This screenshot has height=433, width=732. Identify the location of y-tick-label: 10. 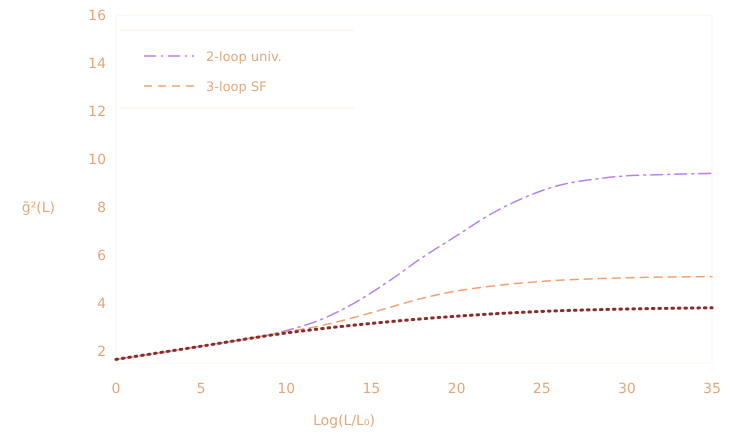
(97, 160).